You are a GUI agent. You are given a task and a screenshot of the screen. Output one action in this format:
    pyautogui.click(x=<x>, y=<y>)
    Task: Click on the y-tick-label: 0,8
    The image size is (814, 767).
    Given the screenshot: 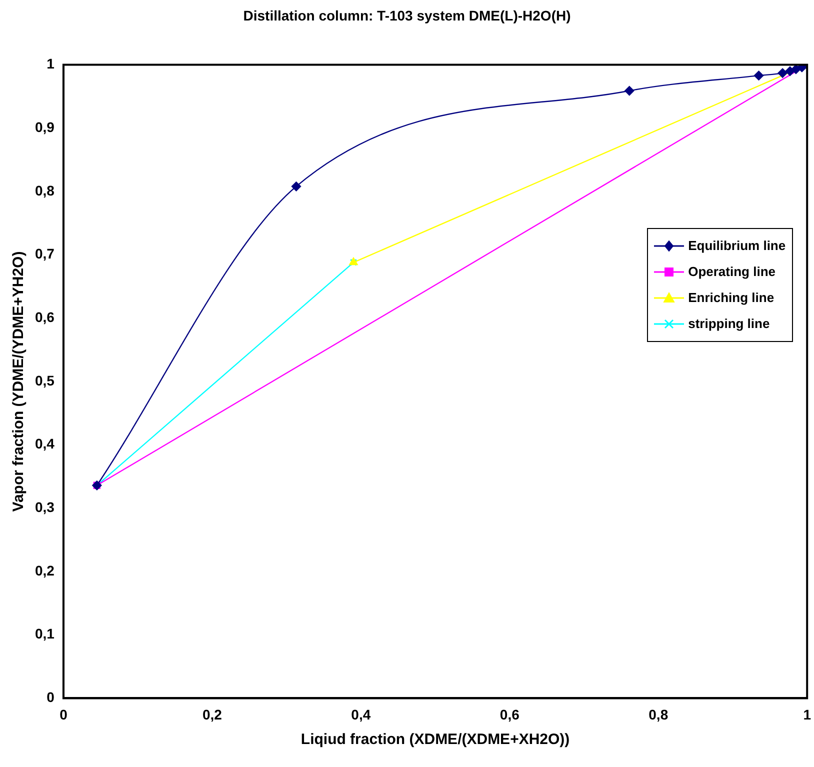 What is the action you would take?
    pyautogui.click(x=44, y=190)
    